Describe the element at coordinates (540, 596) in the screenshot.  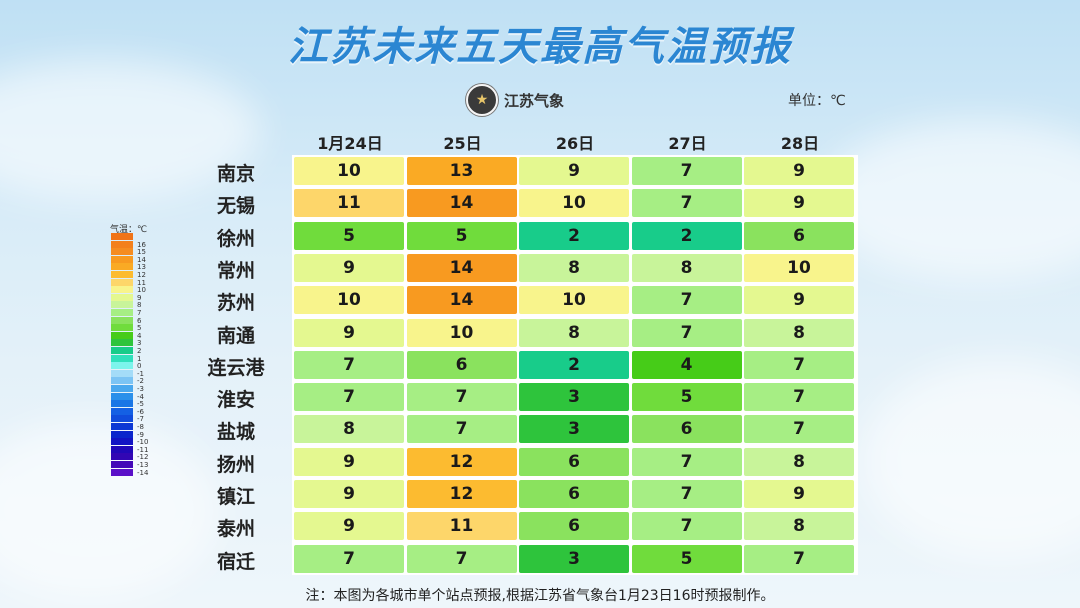
I see `footnote: 注：本图为各城市单个站点预报,根据江苏省气象台1月23日16时预报制作。` at that location.